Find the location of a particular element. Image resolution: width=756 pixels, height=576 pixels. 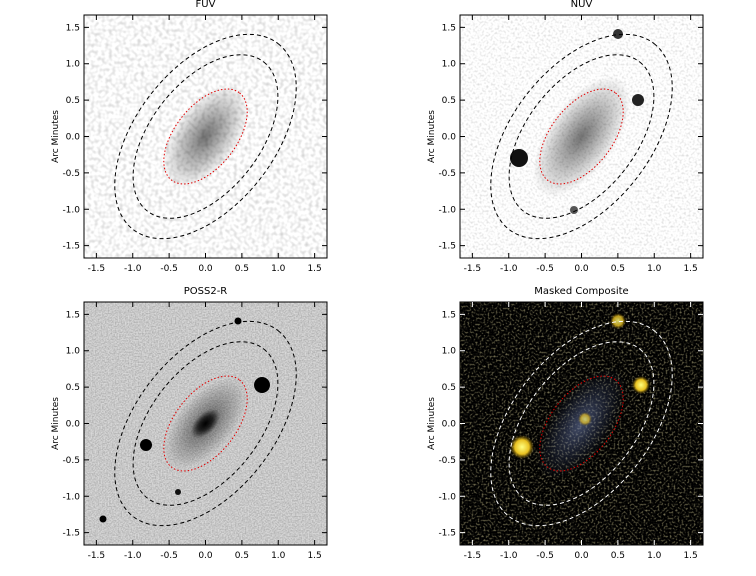

fuv-image is located at coordinates (205, 136).